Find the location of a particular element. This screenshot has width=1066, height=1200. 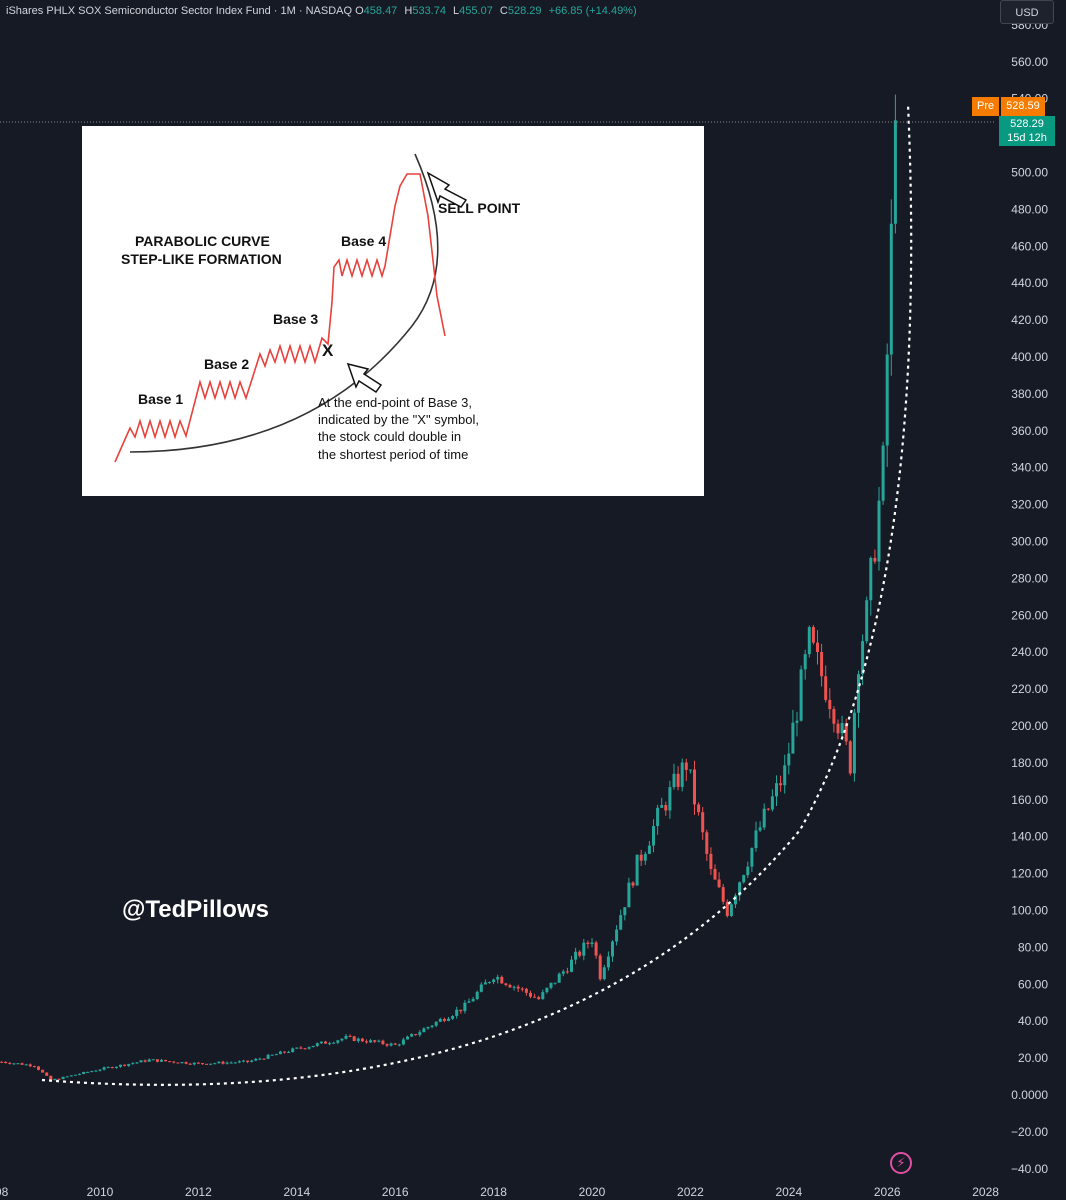

price-tick-label: 20.00 is located at coordinates (1033, 1058).